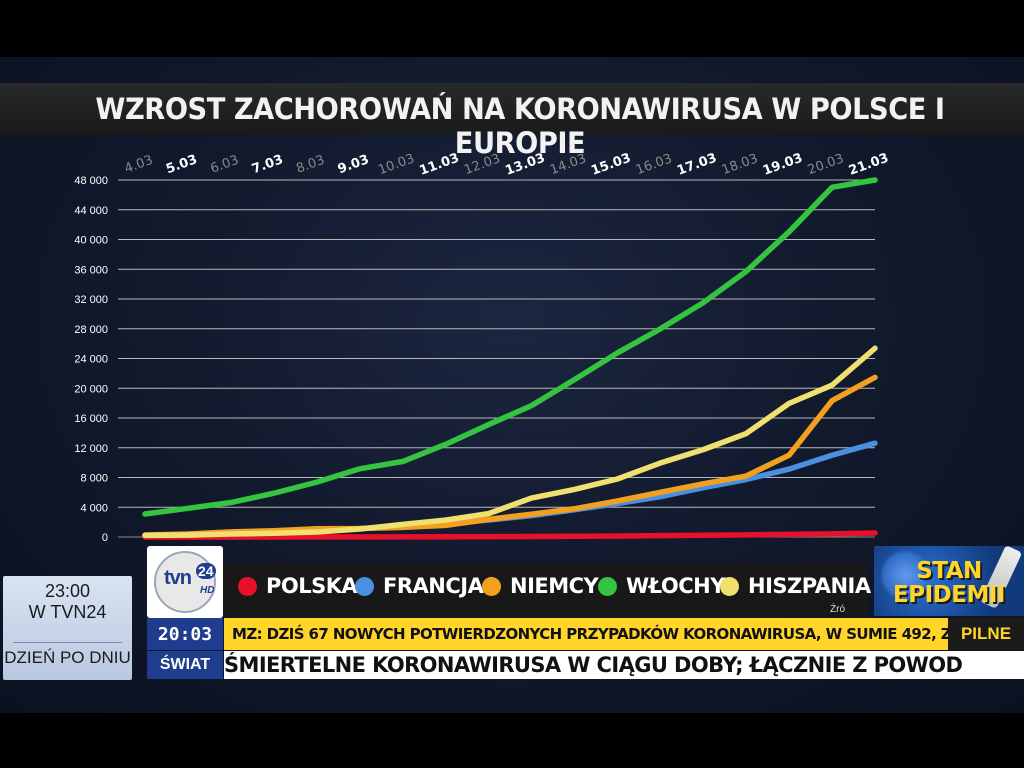  I want to click on legend-label: NIEMCY, so click(554, 586).